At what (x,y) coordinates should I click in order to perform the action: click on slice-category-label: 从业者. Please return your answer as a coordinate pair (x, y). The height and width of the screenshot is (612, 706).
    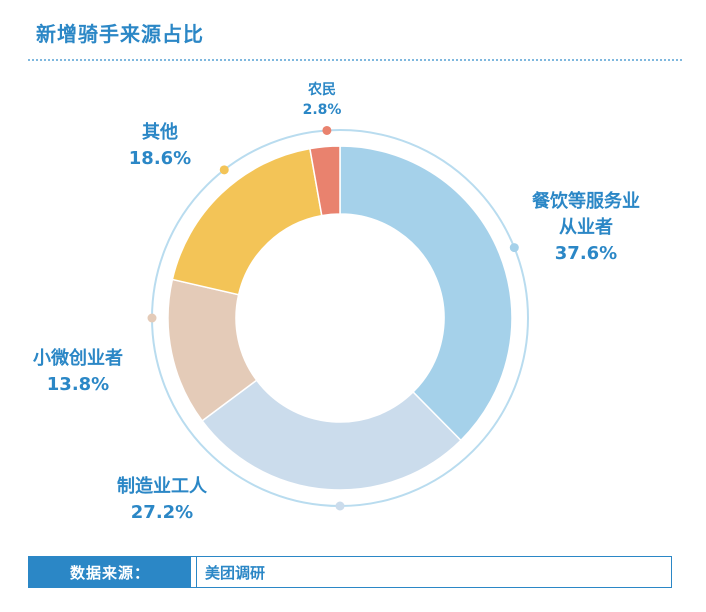
    Looking at the image, I should click on (586, 227).